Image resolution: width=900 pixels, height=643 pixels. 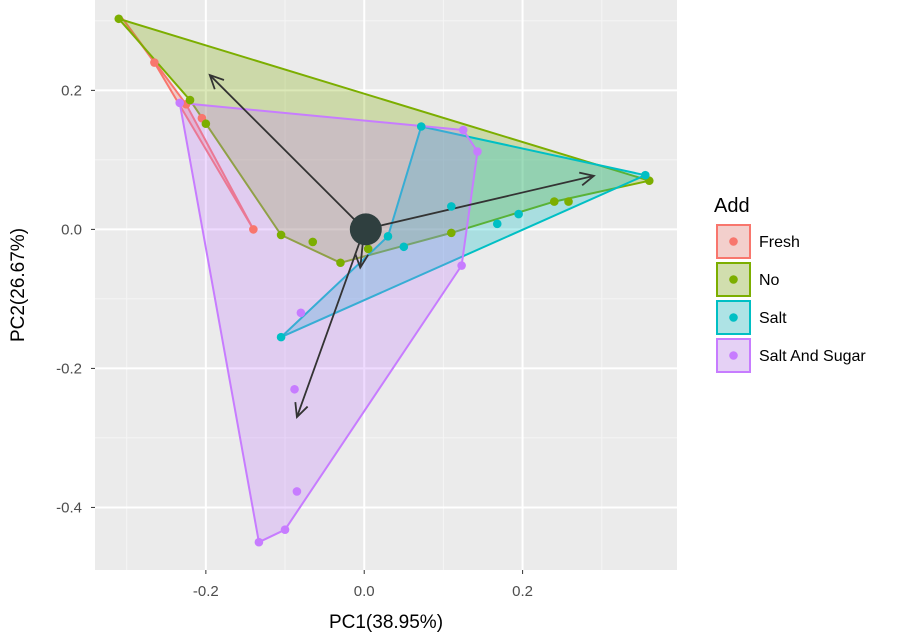 I want to click on x-axis-ticks: -0.2 0.0 0.2, so click(x=363, y=585).